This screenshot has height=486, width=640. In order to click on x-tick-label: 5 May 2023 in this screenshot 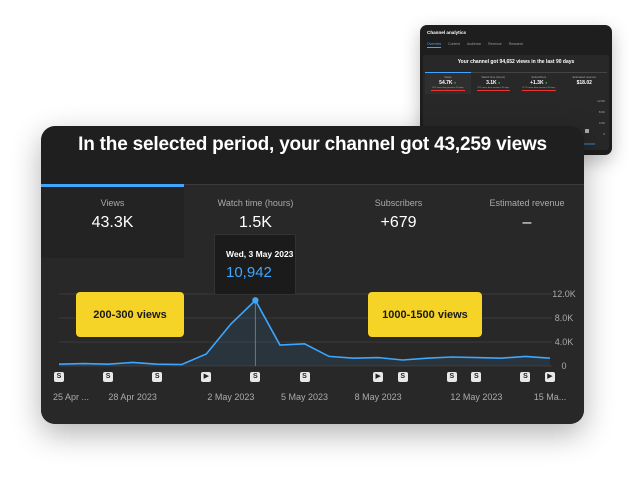, I will do `click(304, 397)`.